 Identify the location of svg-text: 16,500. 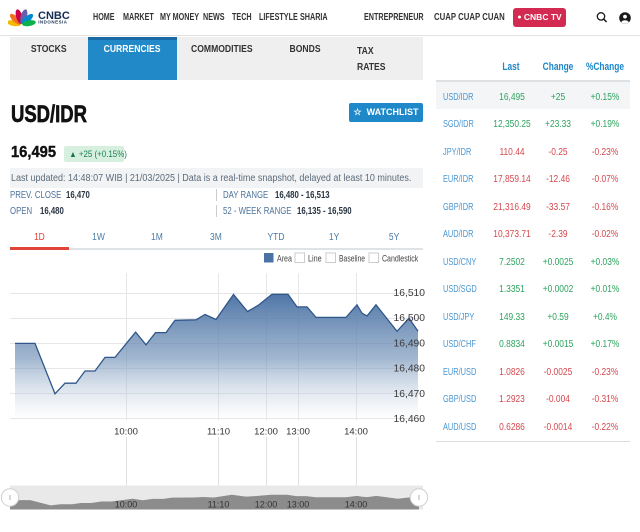
(410, 318).